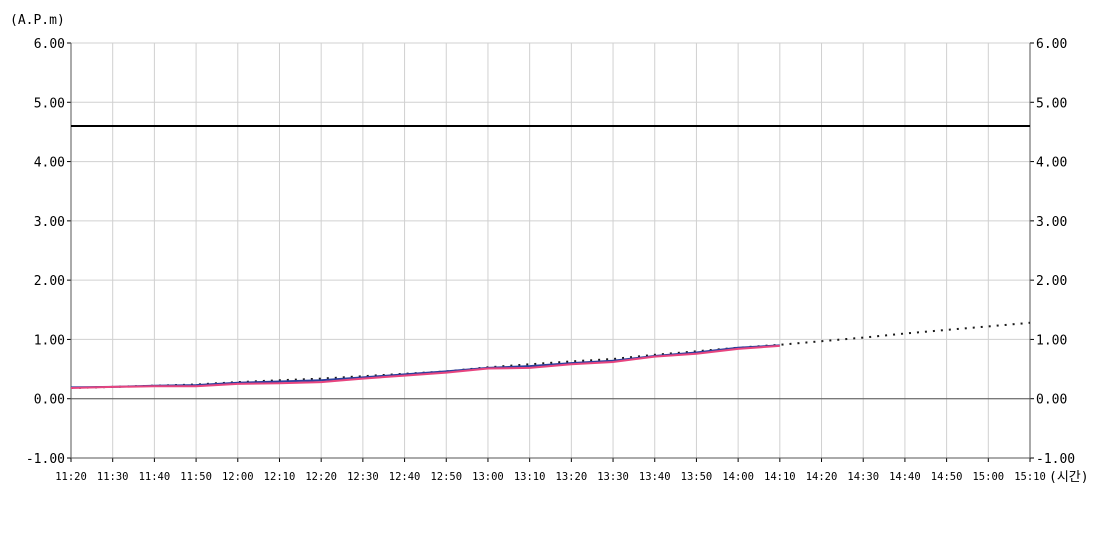  Describe the element at coordinates (738, 477) in the screenshot. I see `x-tick-label: 14:00` at that location.